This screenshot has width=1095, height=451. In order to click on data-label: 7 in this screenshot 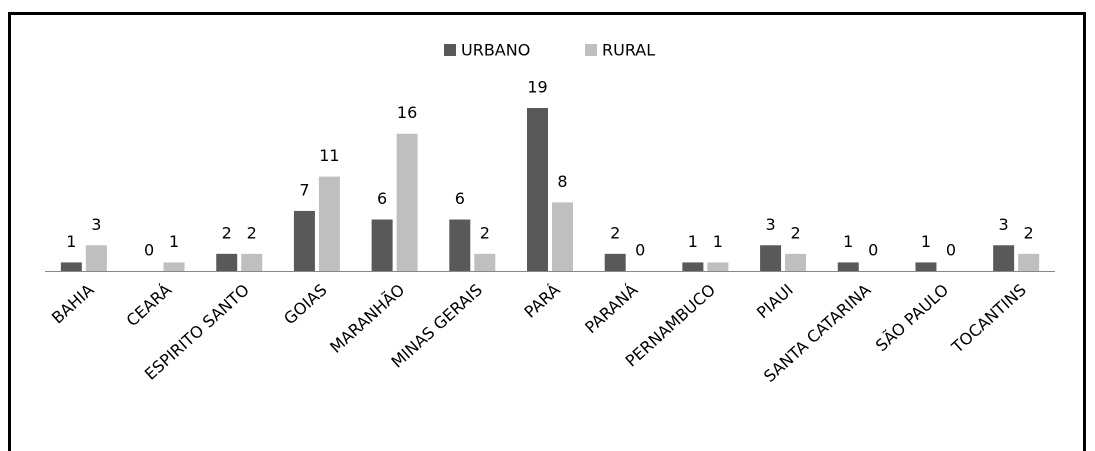, I will do `click(304, 189)`.